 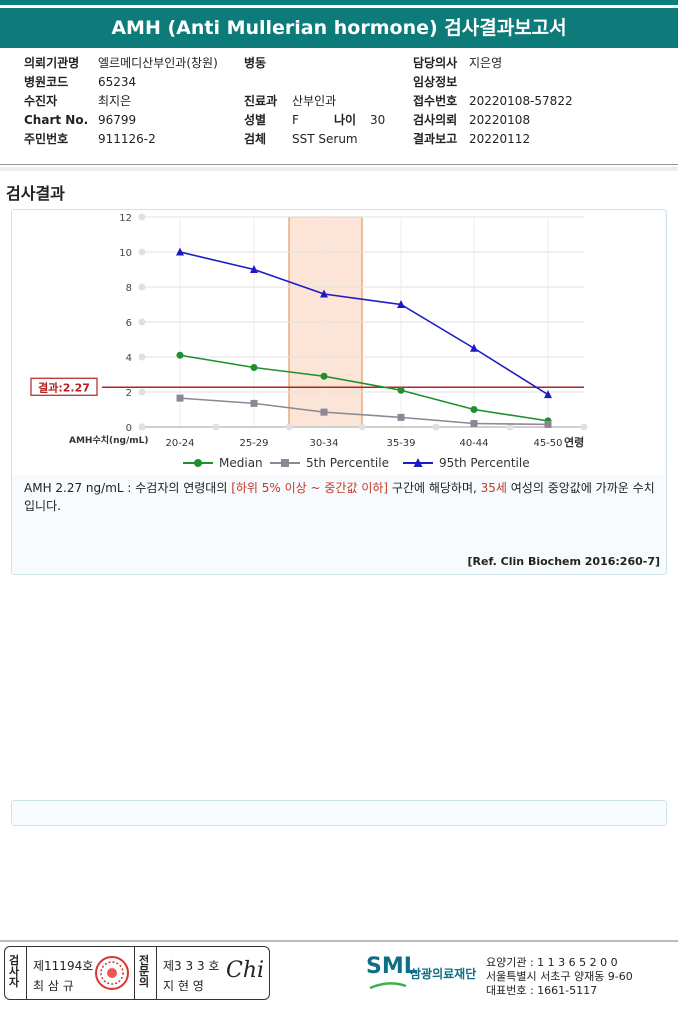 I want to click on logo-swoosh-icon, so click(x=388, y=986).